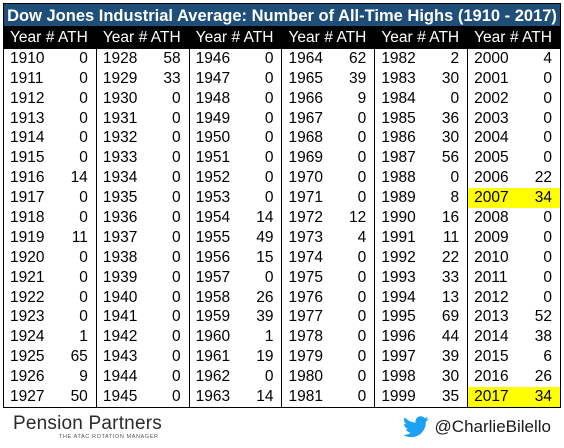 The height and width of the screenshot is (448, 564). What do you see at coordinates (514, 198) in the screenshot?
I see `table-row: 2007 34` at bounding box center [514, 198].